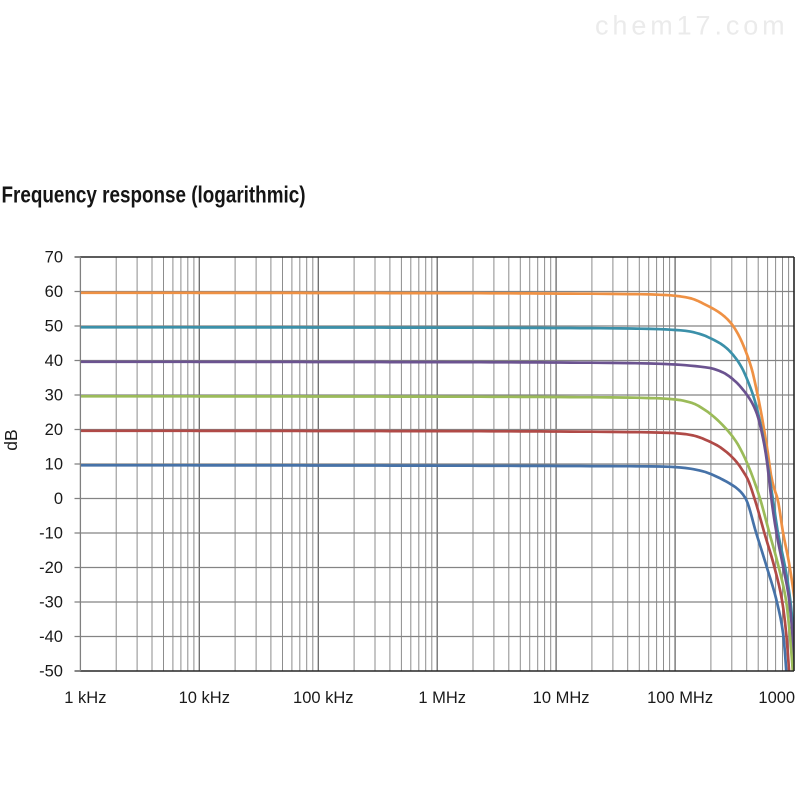  I want to click on svg-text: 10 MHz, so click(561, 698).